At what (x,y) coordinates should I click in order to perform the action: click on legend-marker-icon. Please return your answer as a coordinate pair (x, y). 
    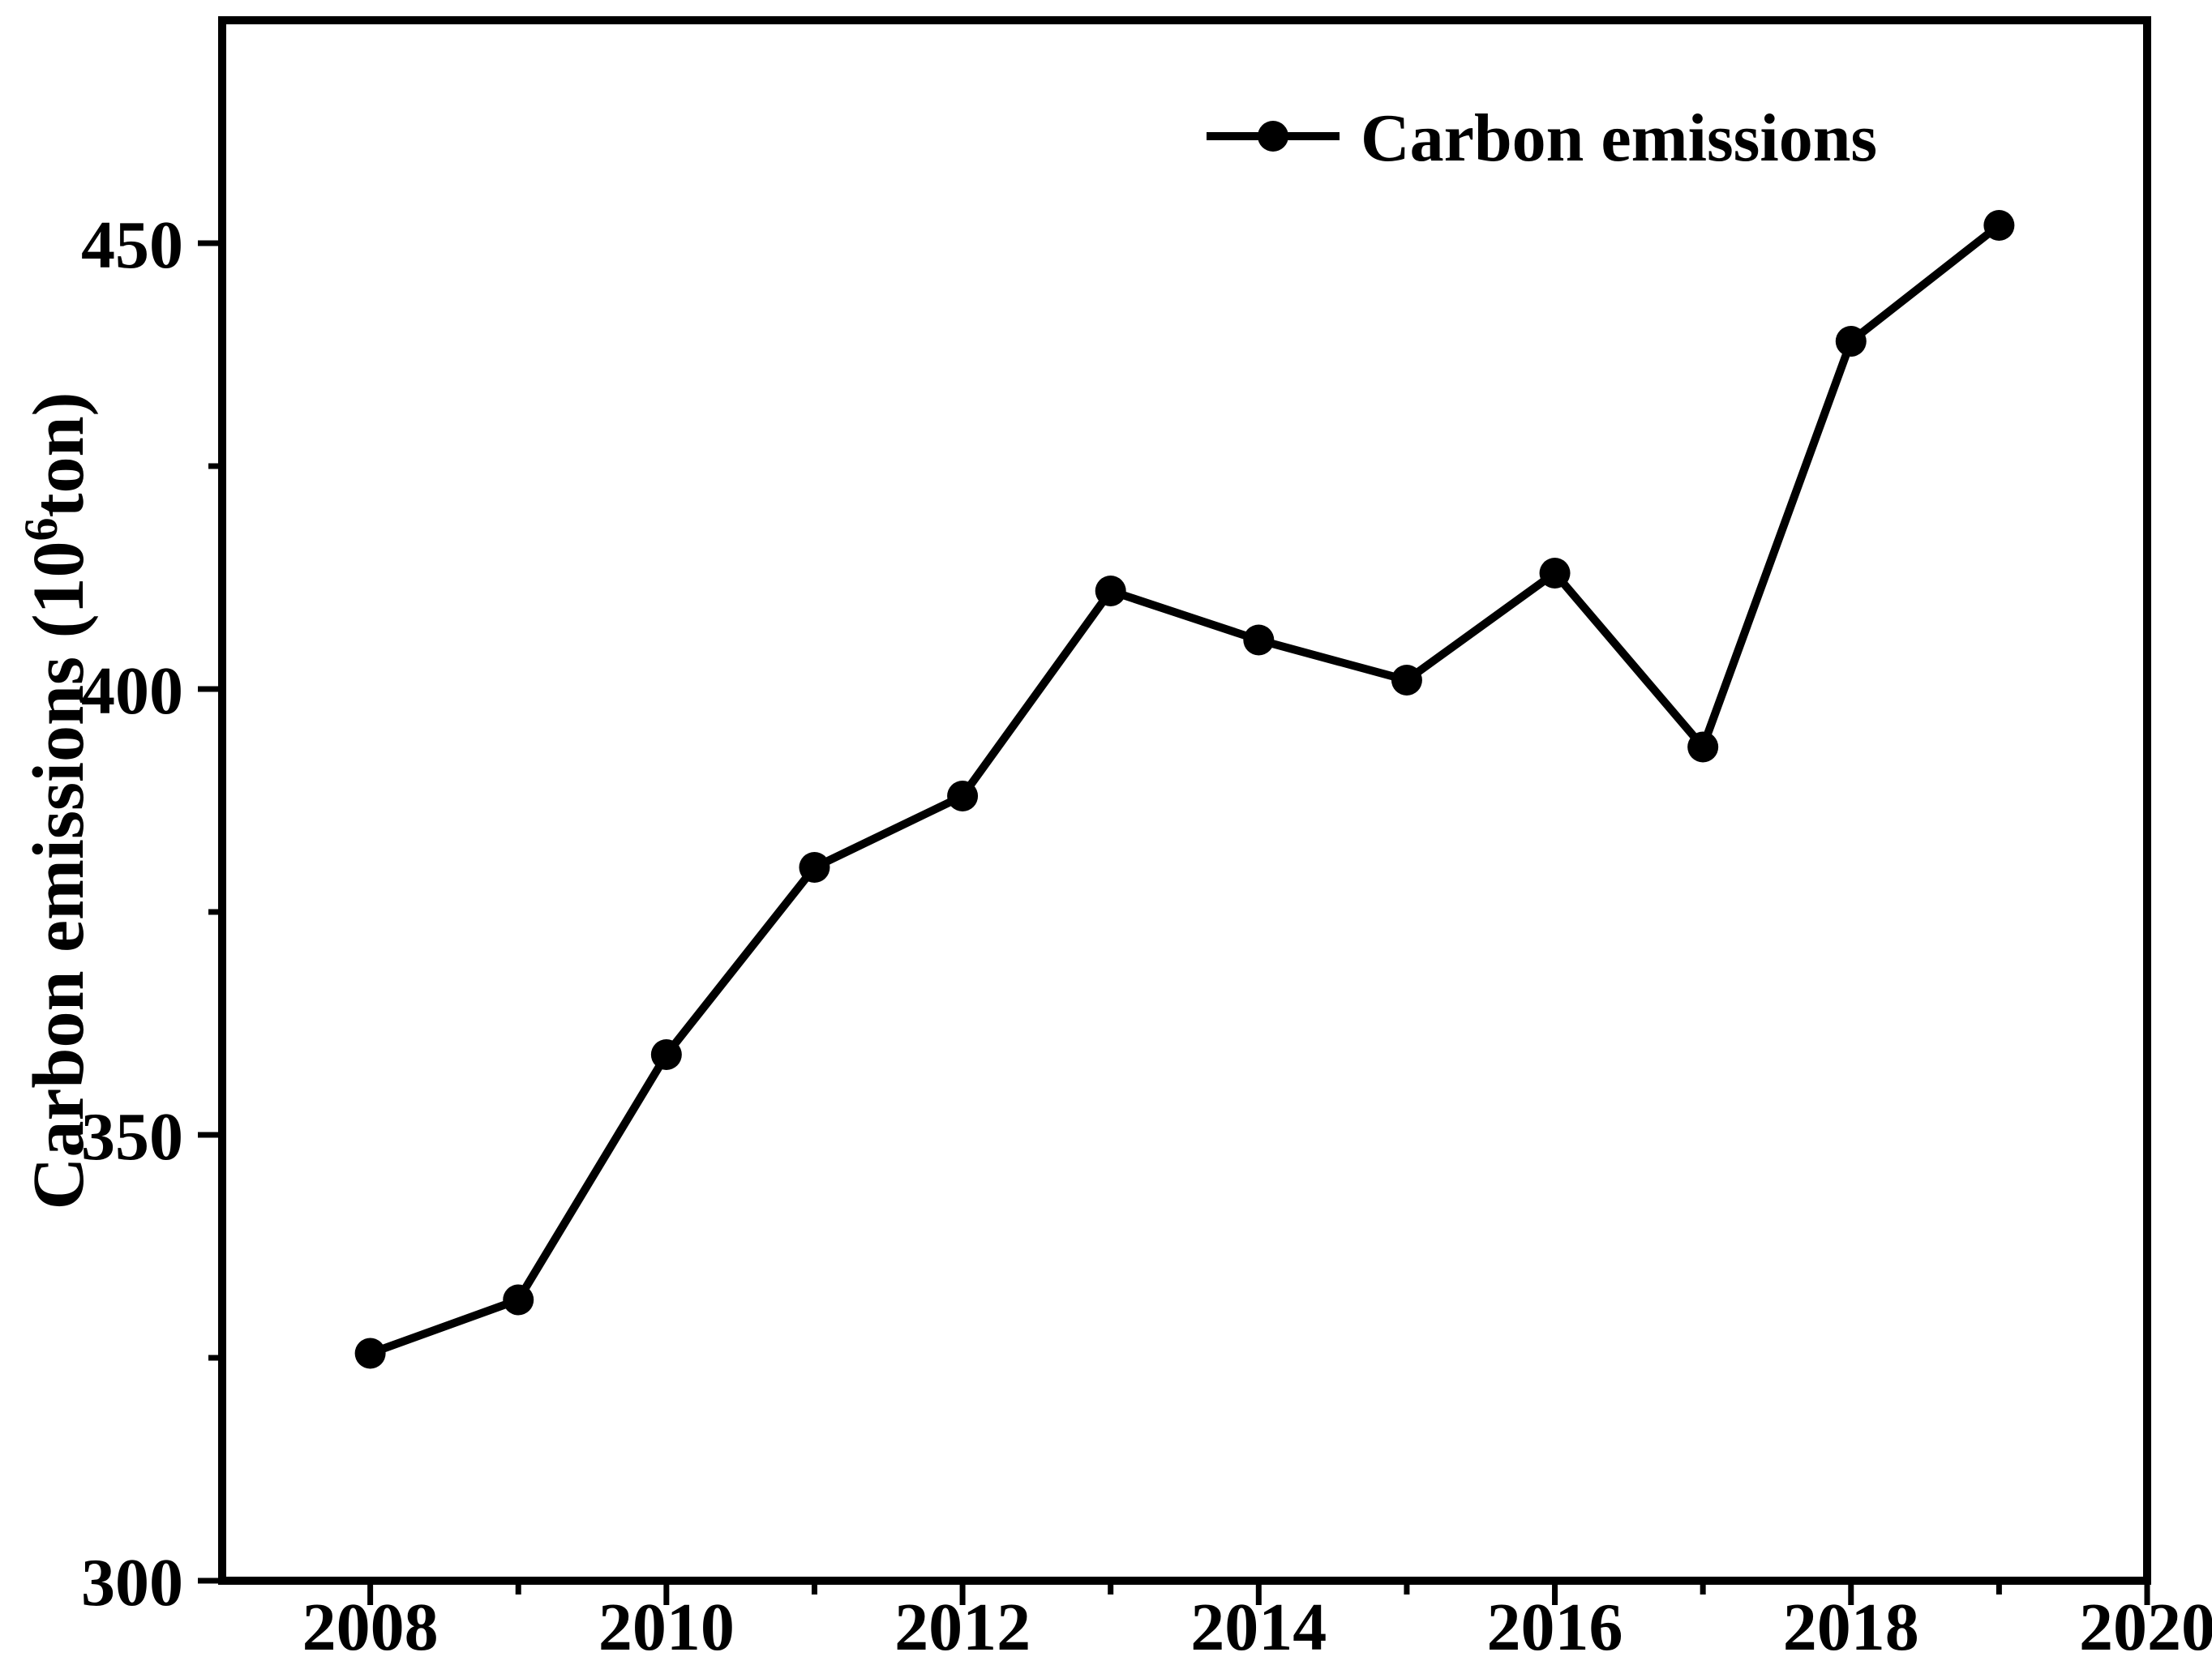
    Looking at the image, I should click on (1273, 136).